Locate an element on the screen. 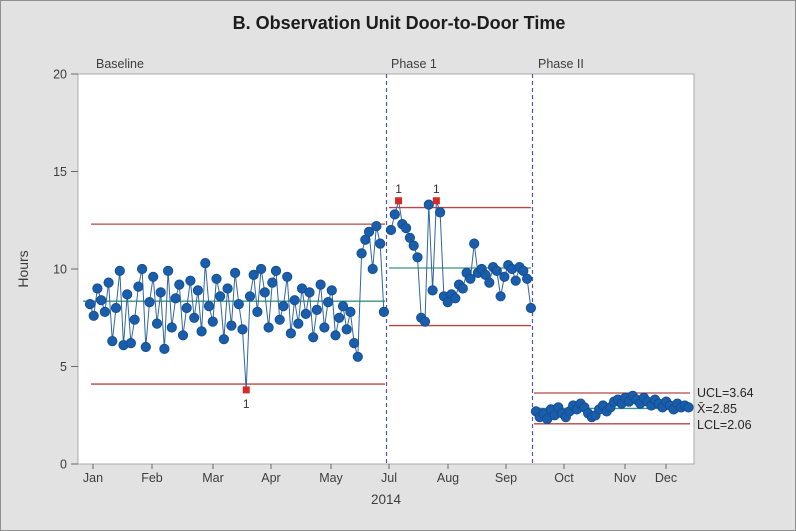 The width and height of the screenshot is (796, 531). x-tick-label: May is located at coordinates (331, 478).